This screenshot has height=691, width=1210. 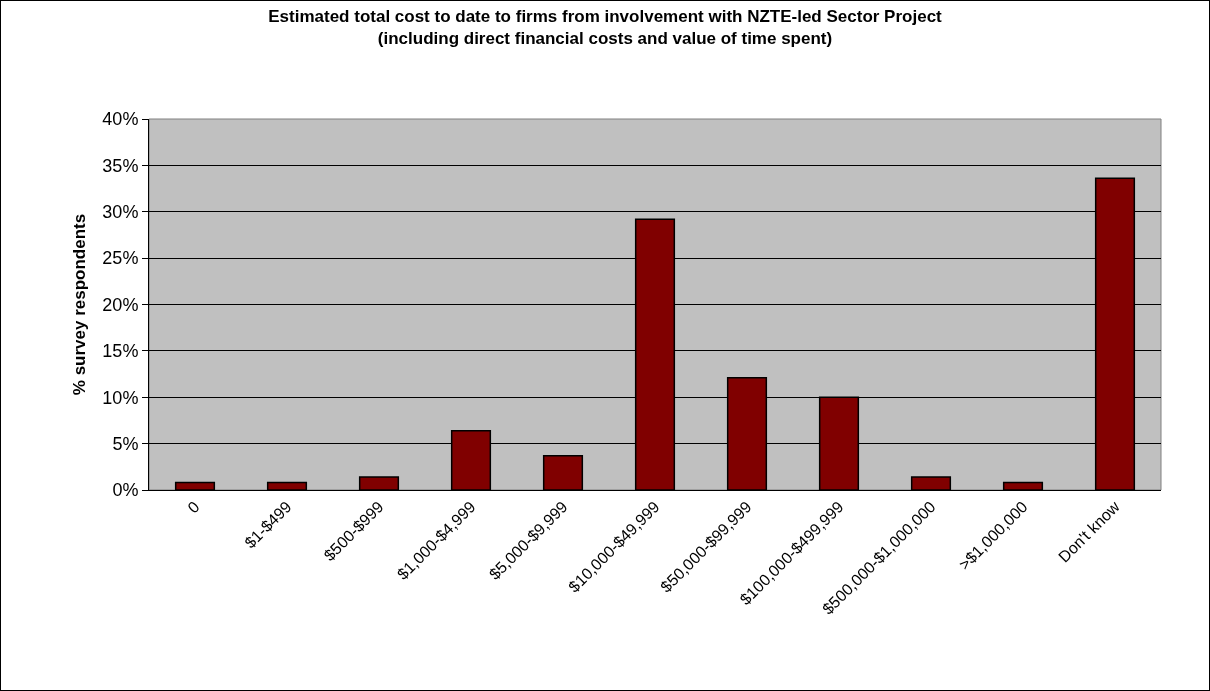 I want to click on y-tick-label: 15%, so click(x=120, y=351).